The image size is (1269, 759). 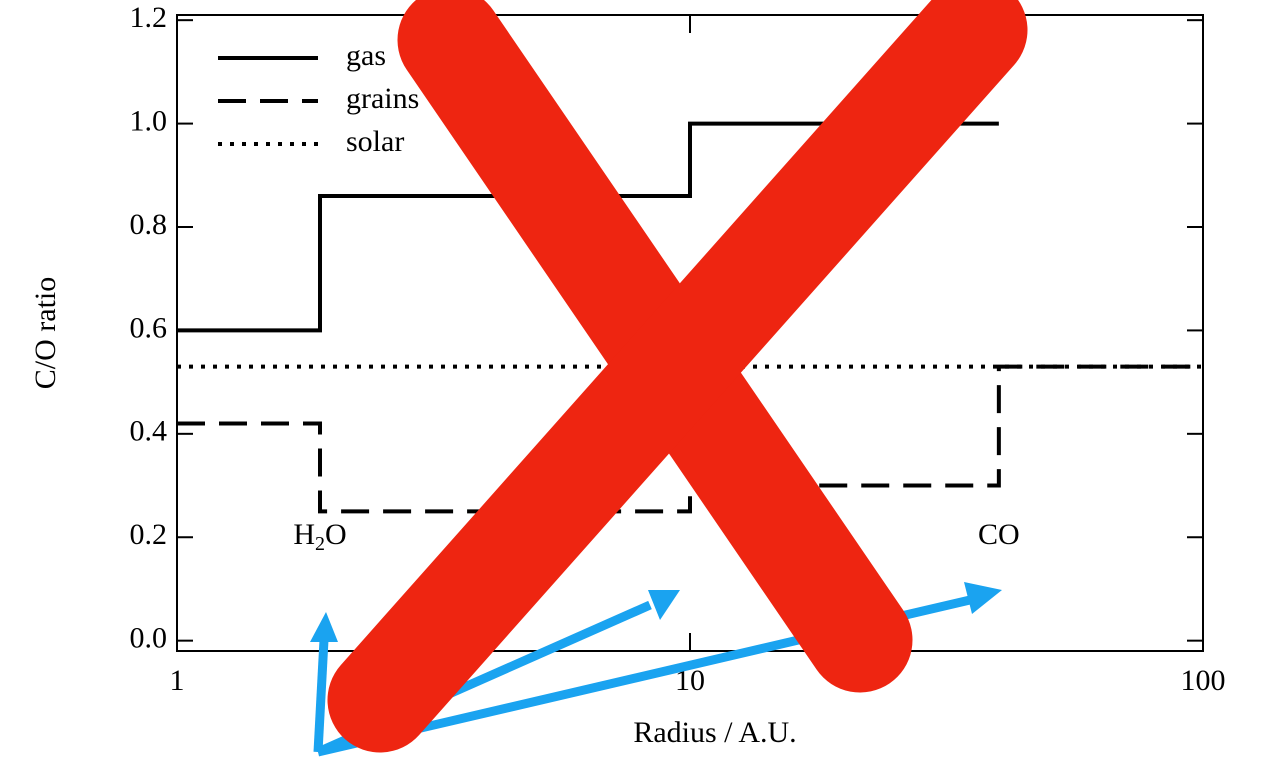 What do you see at coordinates (714, 732) in the screenshot?
I see `x-axis-label: Radius / A.U.` at bounding box center [714, 732].